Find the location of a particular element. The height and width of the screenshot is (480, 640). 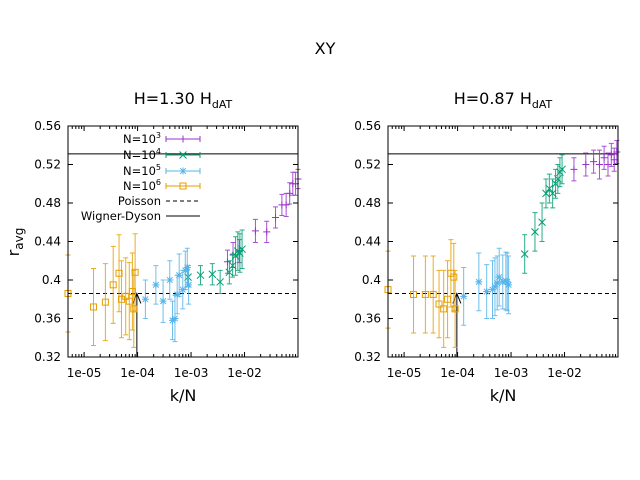

legend-label: N=103 is located at coordinates (142, 138).